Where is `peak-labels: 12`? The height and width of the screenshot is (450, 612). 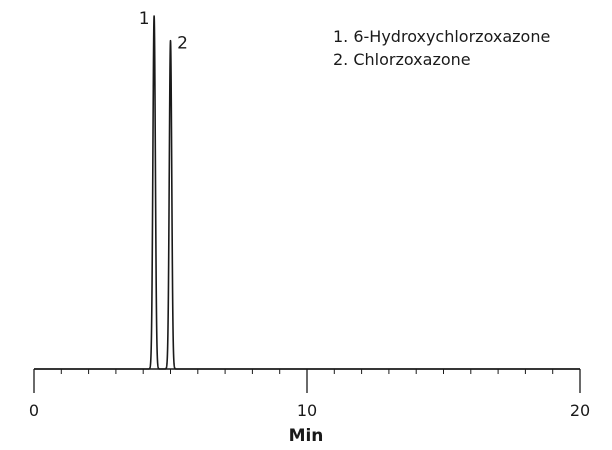
peak-labels: 12 is located at coordinates (163, 31).